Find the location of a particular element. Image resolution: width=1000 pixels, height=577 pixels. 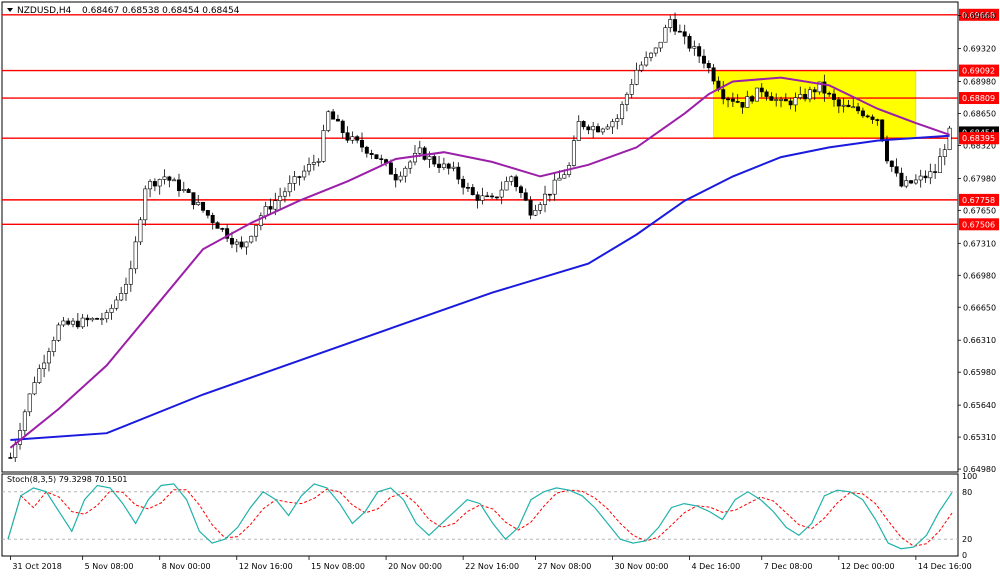

ohlc-values: 0.68467 0.68538 0.68454 0.68454 is located at coordinates (161, 11).